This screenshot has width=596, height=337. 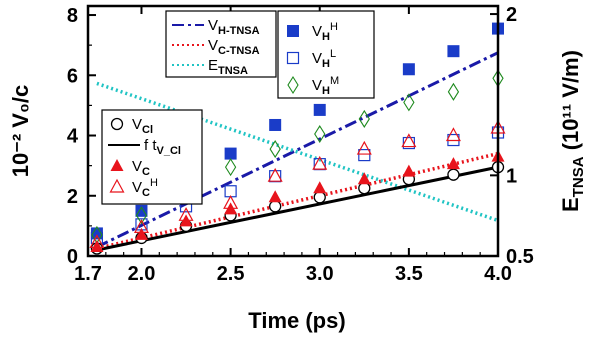 I want to click on legend-label: VCl, so click(x=142, y=126).